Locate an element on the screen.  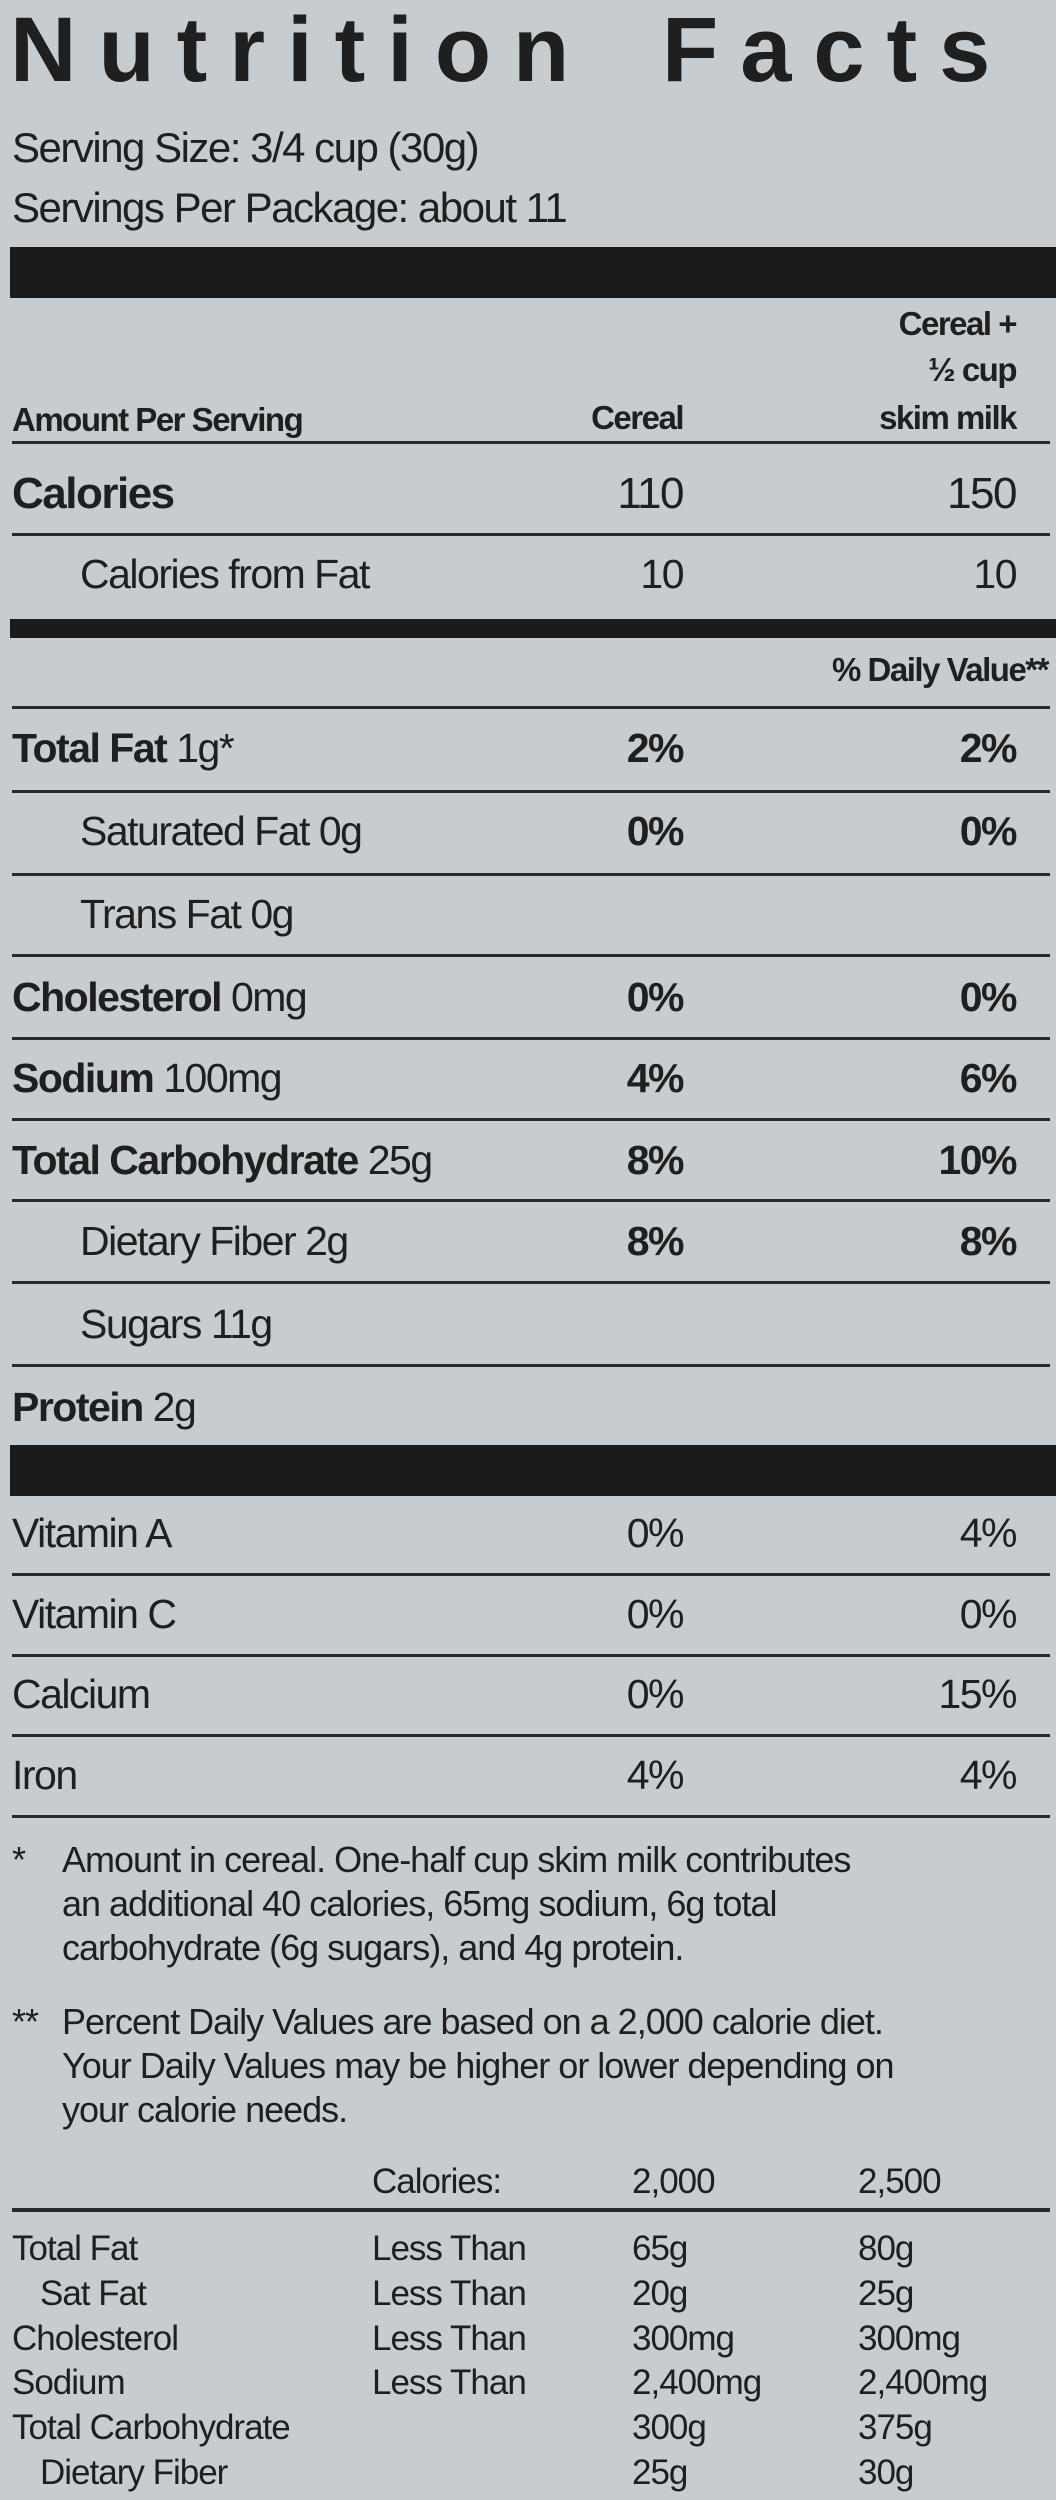
vitamin-row: Calcium 0% 15% is located at coordinates (528, 1694).